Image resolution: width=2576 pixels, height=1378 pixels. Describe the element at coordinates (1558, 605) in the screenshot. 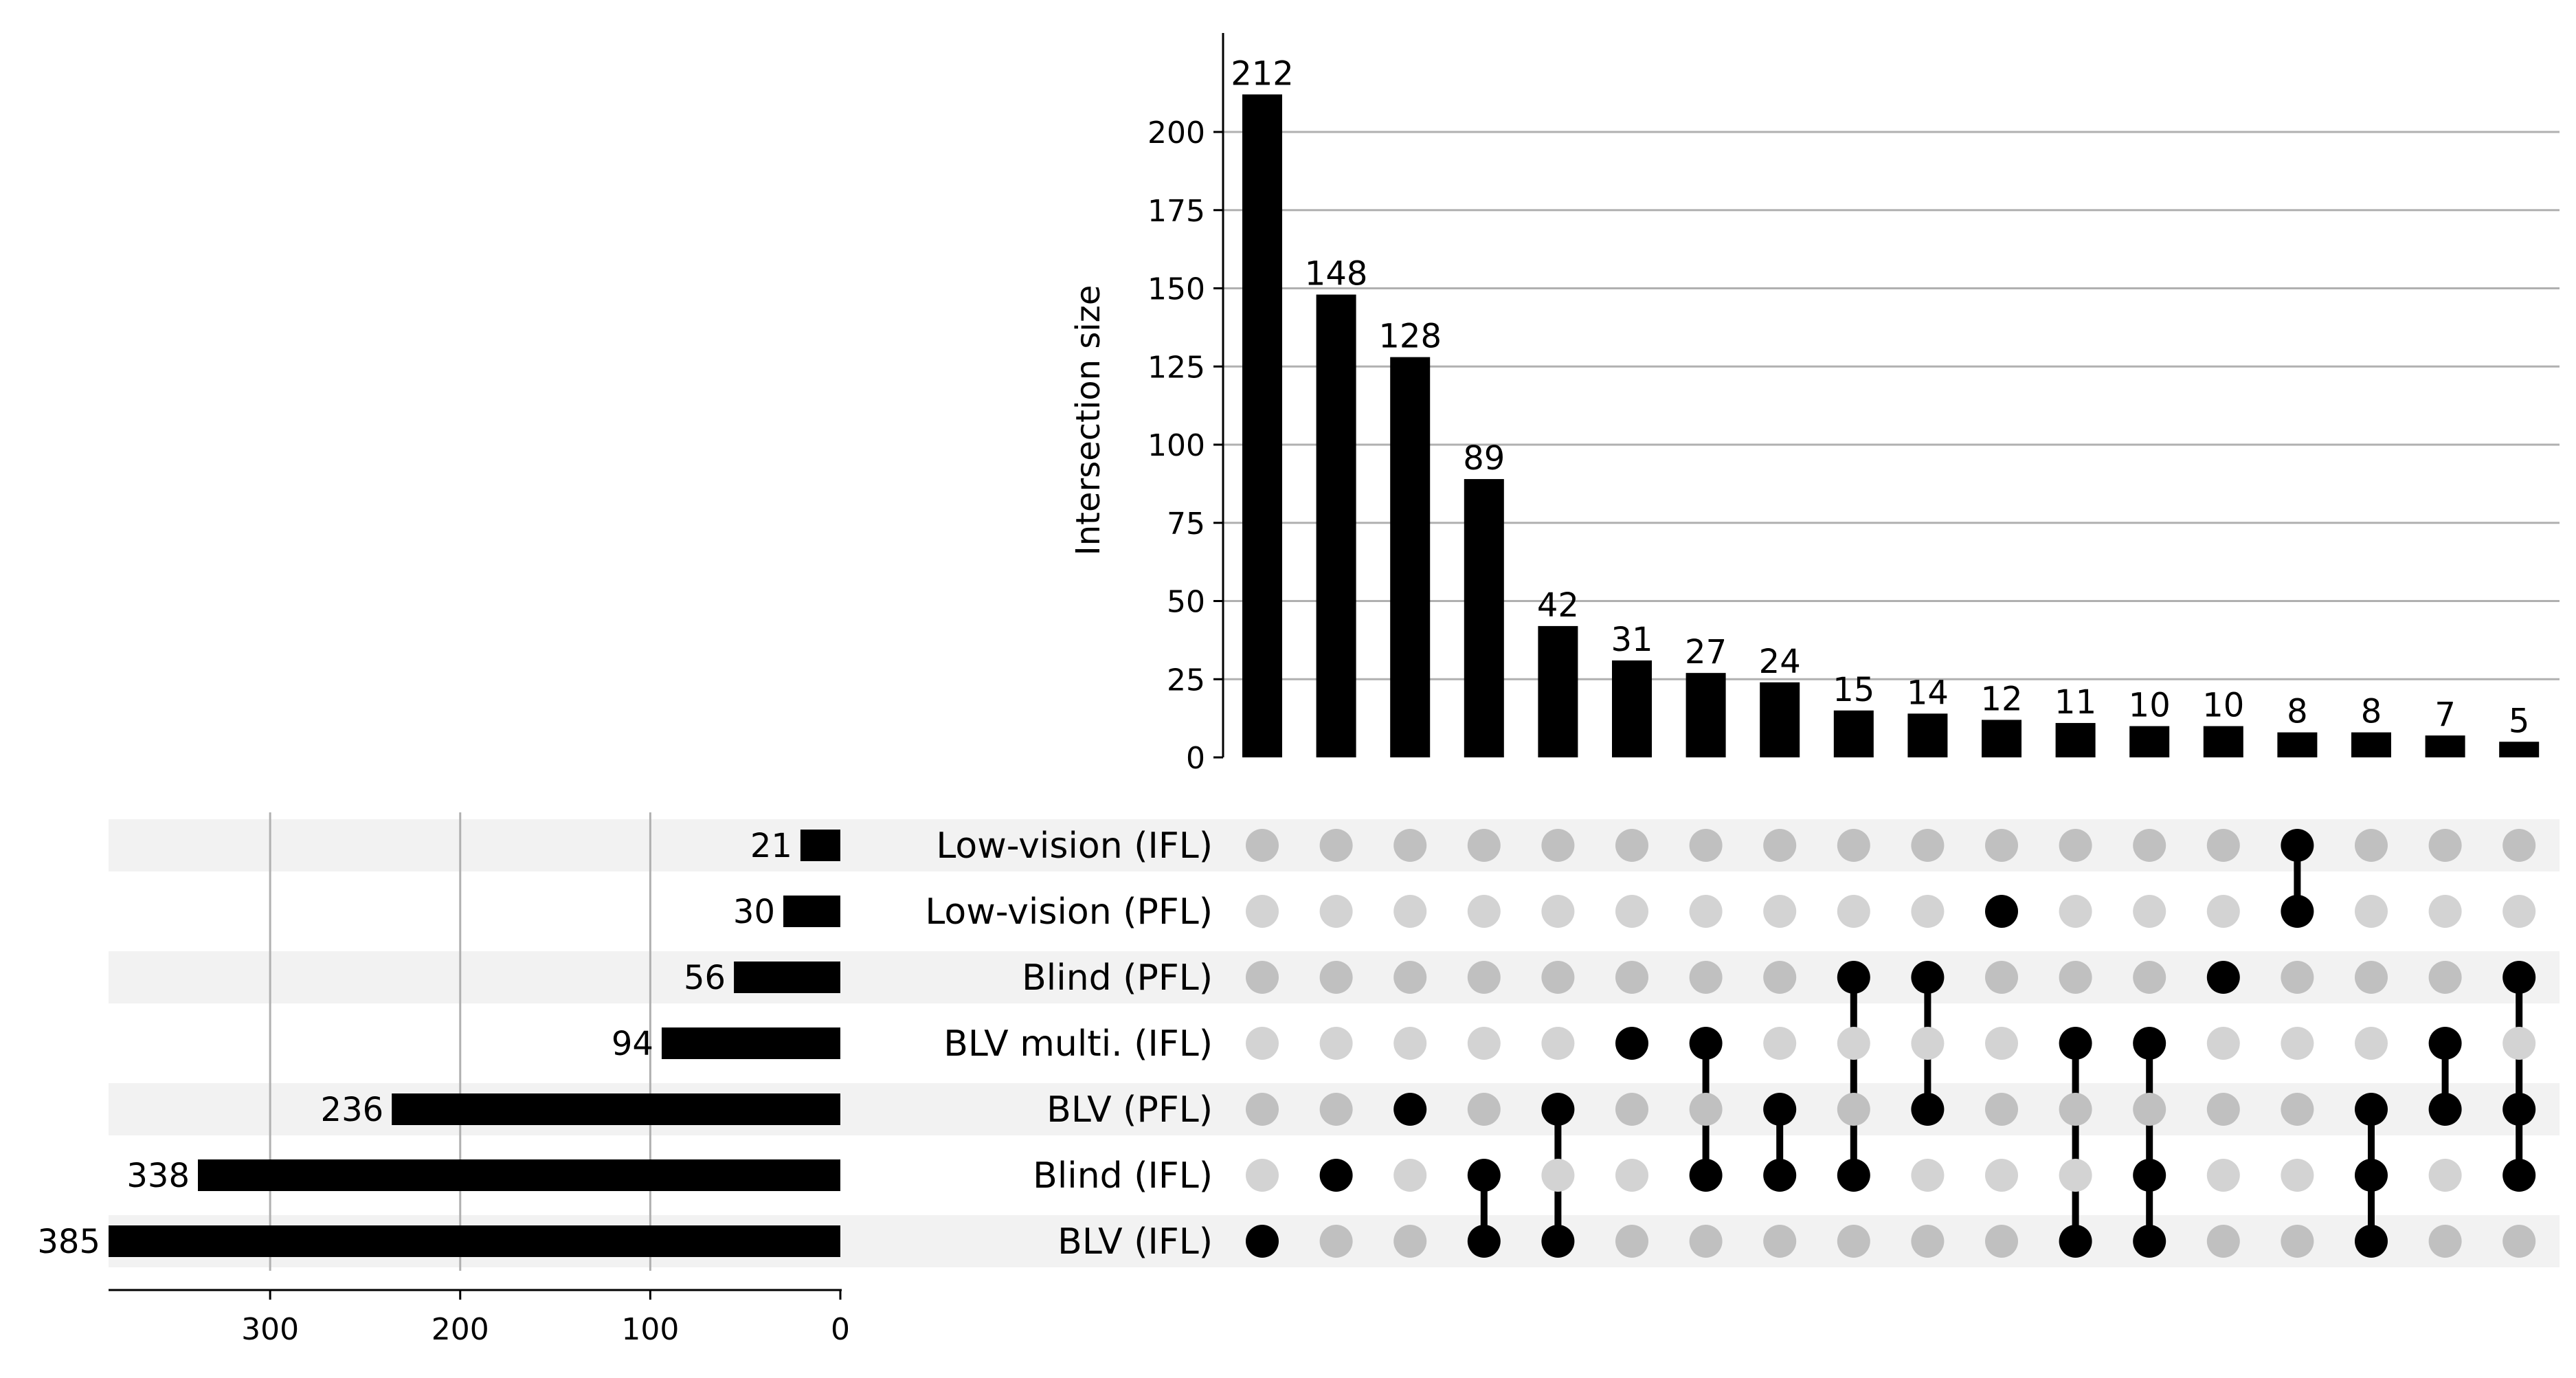

I see `intersection-bar-label: 42` at that location.